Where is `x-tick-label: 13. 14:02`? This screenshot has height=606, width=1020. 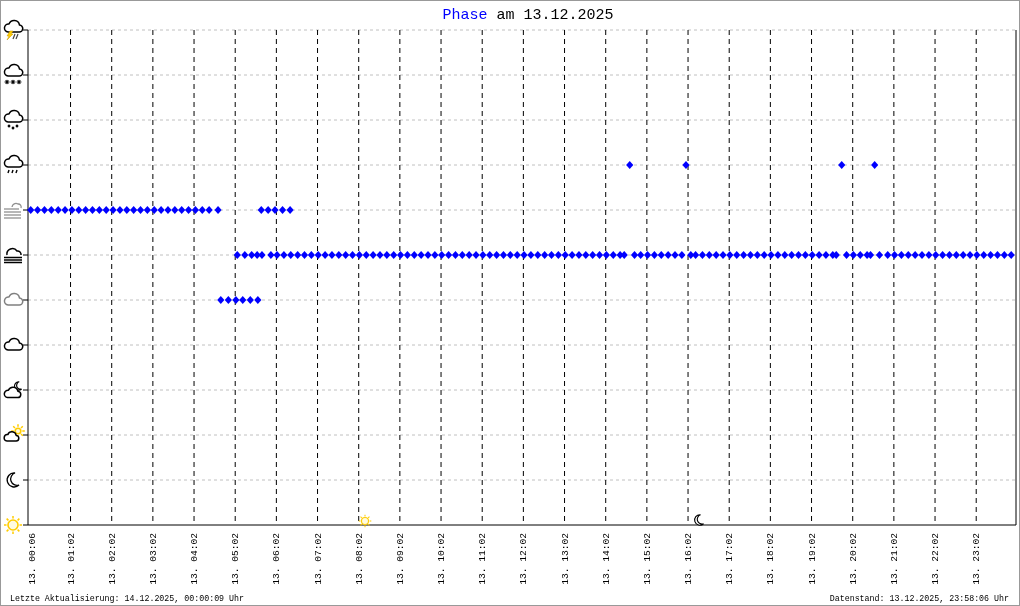 x-tick-label: 13. 14:02 is located at coordinates (606, 558).